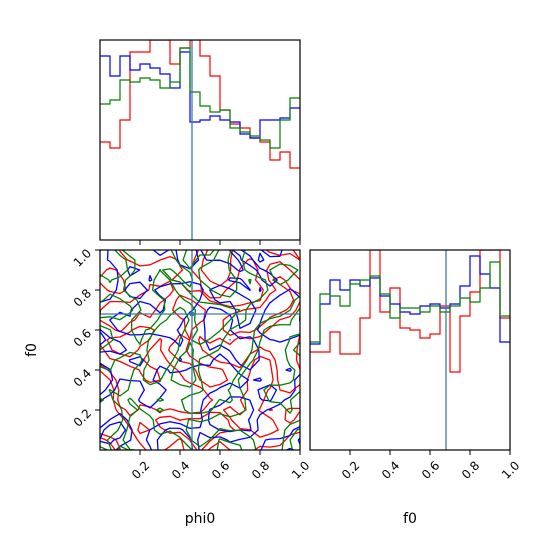 The height and width of the screenshot is (550, 550). Describe the element at coordinates (390, 469) in the screenshot. I see `f0-x-tick-label: 0.4` at that location.